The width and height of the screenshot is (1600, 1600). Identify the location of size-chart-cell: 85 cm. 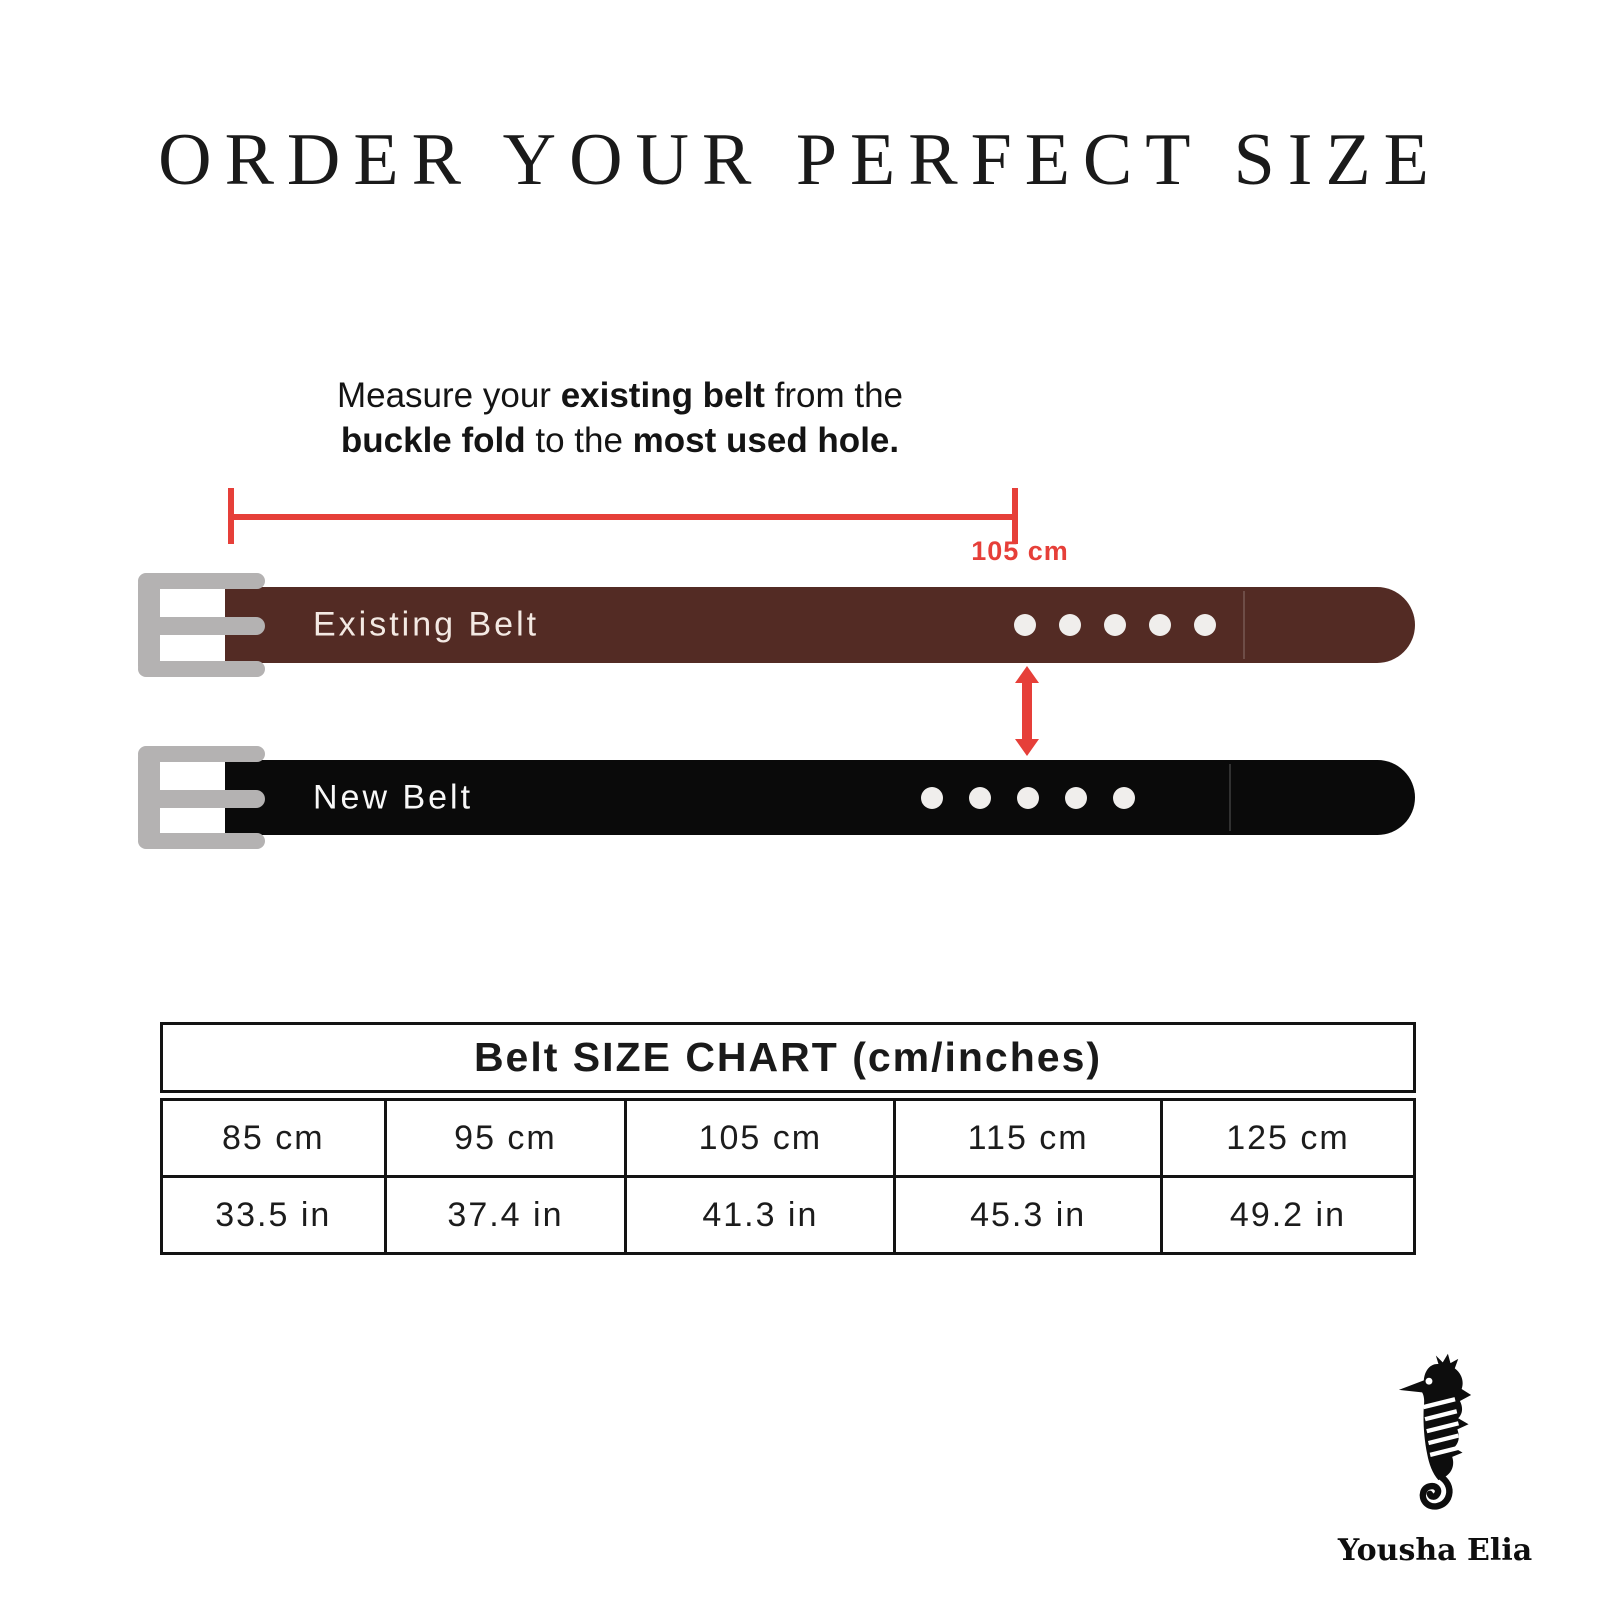
(273, 1138).